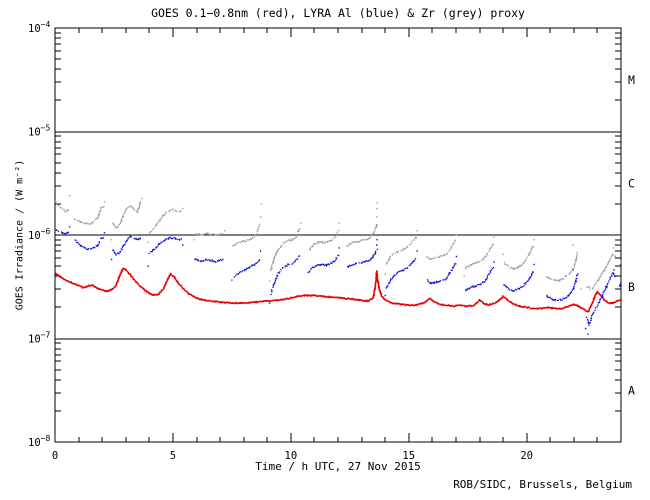 Image resolution: width=650 pixels, height=500 pixels. What do you see at coordinates (20, 235) in the screenshot?
I see `y-axis-label: GOES Irradiance / (W m⁻²)` at bounding box center [20, 235].